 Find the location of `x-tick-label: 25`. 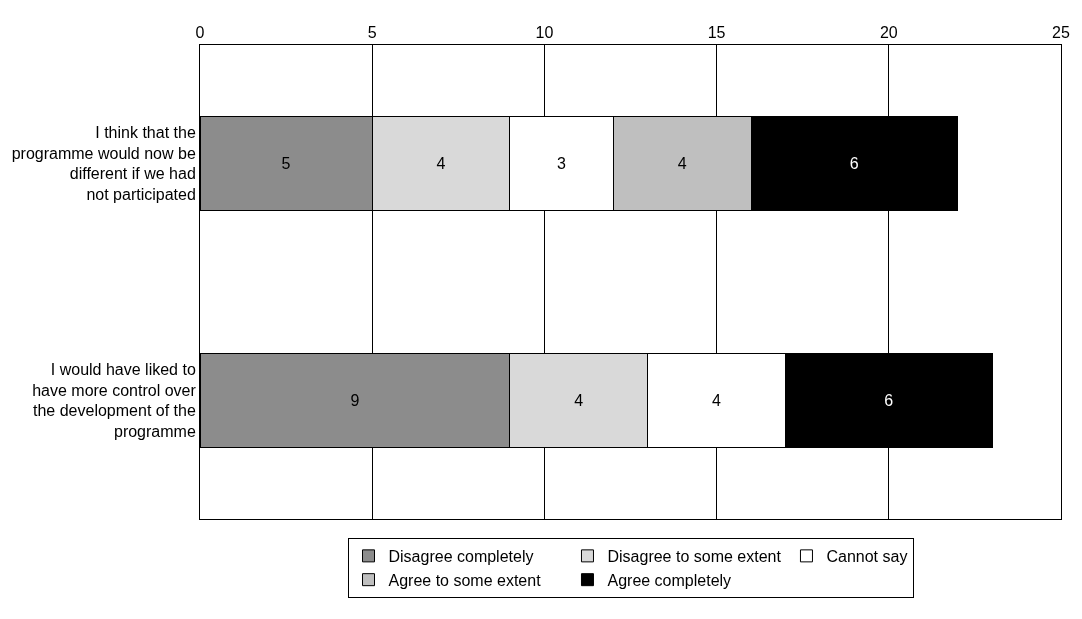

x-tick-label: 25 is located at coordinates (1061, 32).